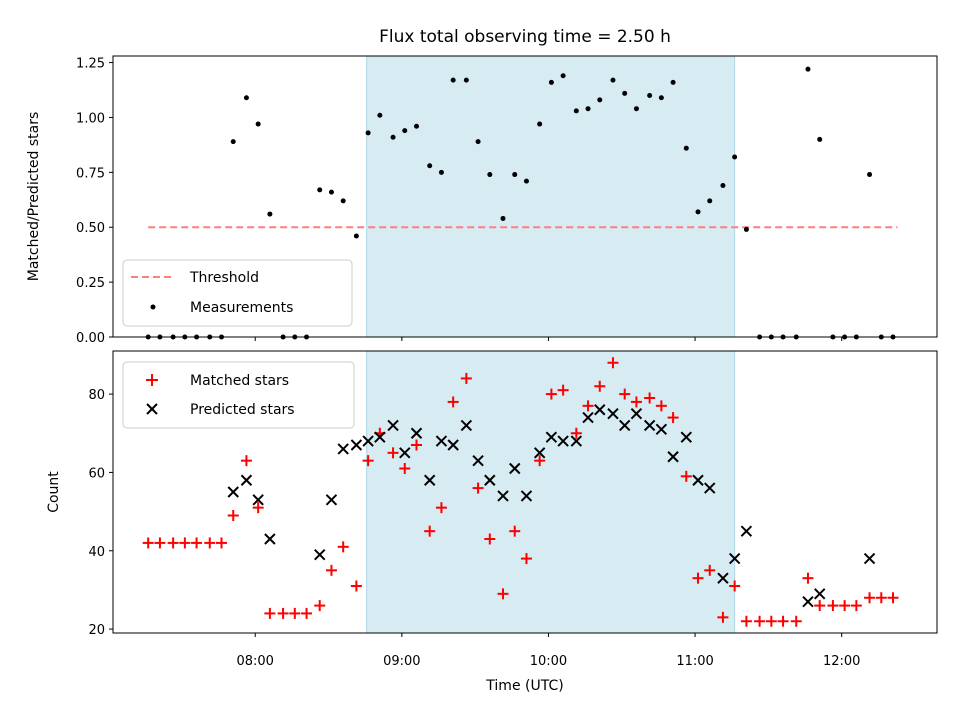 This screenshot has height=720, width=960. I want to click on top-legend: Threshold Measurements, so click(237, 293).